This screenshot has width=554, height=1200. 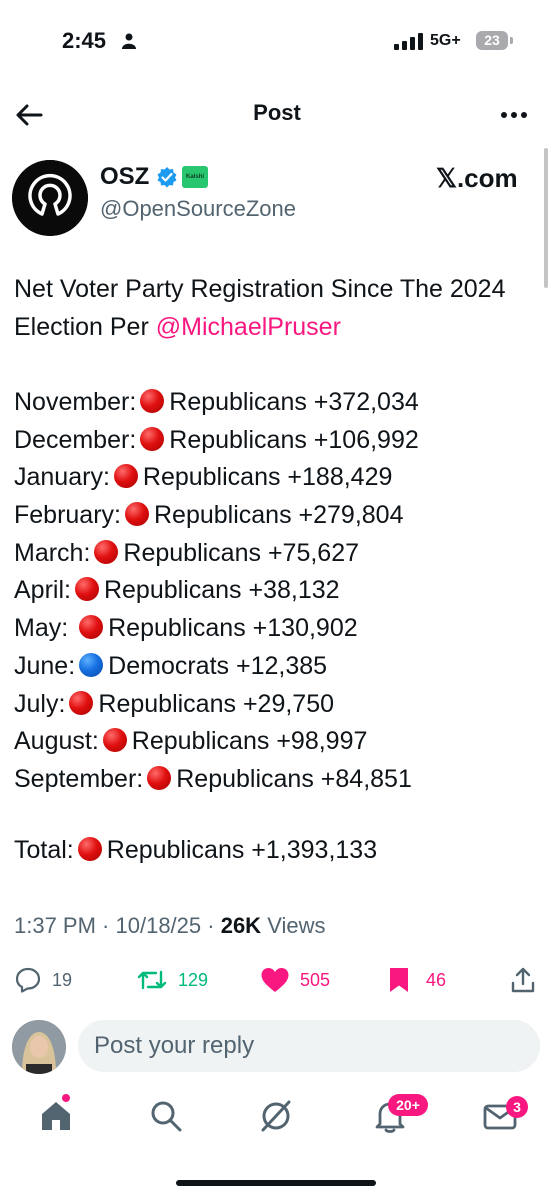 I want to click on total-line: Total: Republicans +1,393,133, so click(x=195, y=850).